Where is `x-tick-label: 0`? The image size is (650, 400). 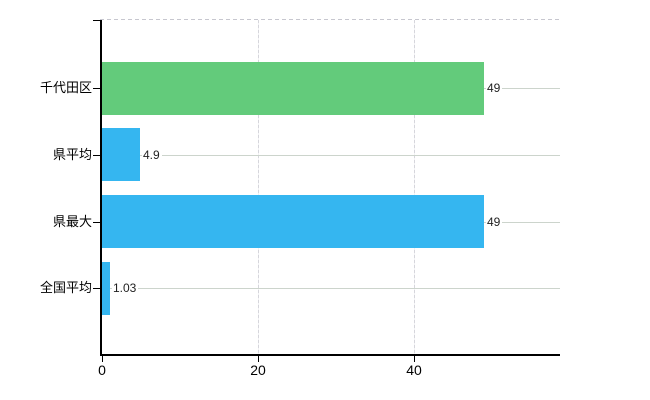 x-tick-label: 0 is located at coordinates (102, 370).